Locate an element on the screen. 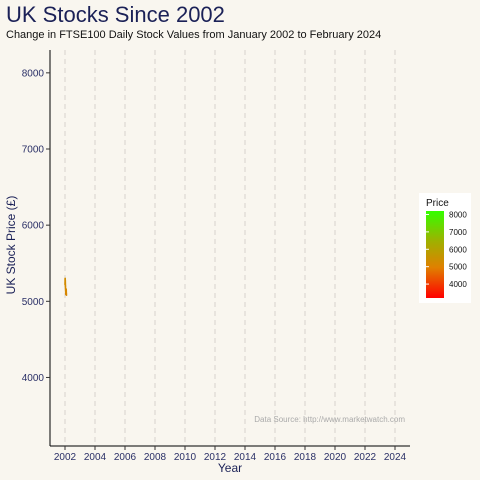 The image size is (480, 480). x-tick-label-2004: 2004 is located at coordinates (95, 457).